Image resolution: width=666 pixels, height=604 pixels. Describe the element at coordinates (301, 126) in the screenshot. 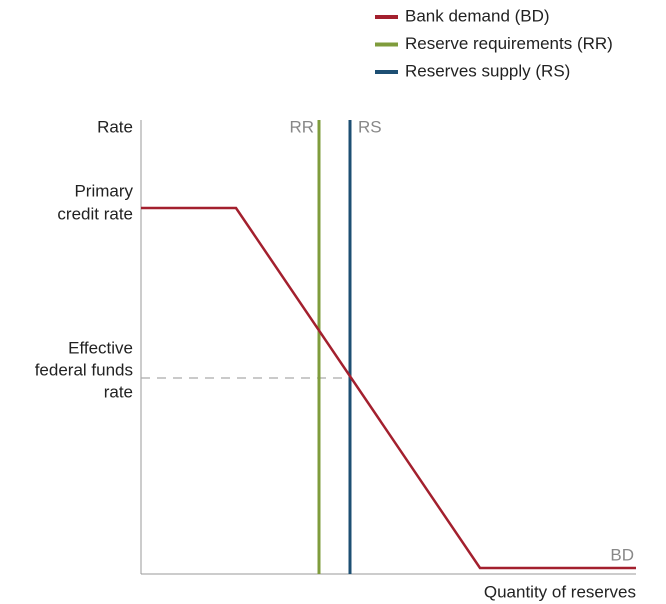

I see `rr-label: RR` at that location.